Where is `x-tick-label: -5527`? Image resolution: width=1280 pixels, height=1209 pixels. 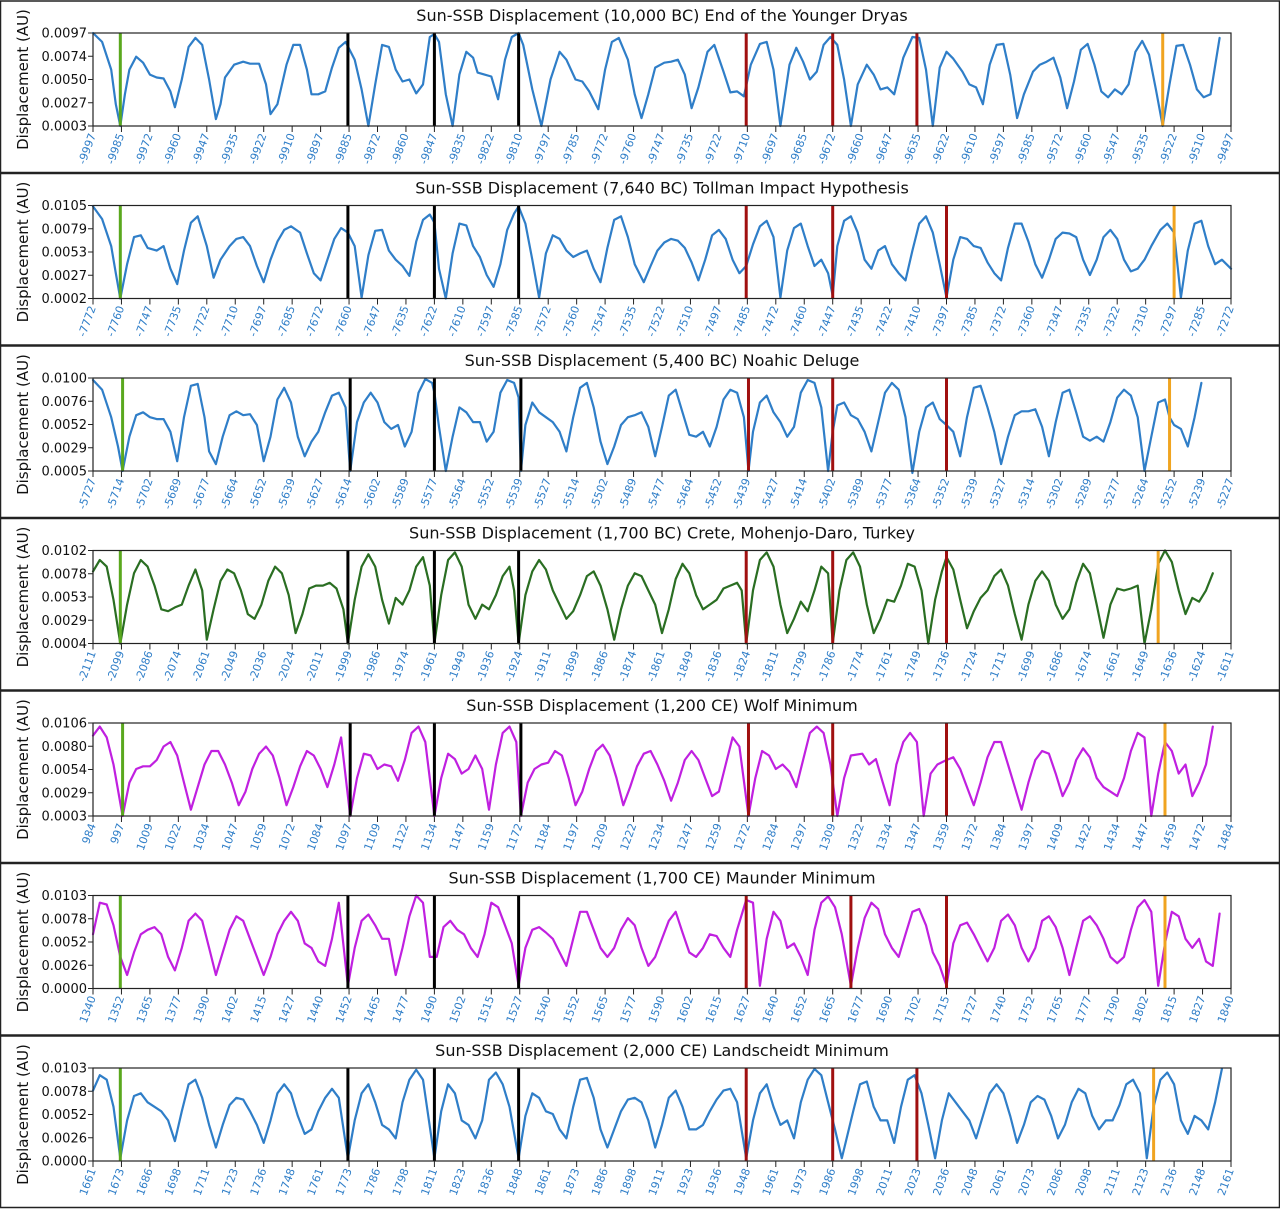 x-tick-label: -5527 is located at coordinates (542, 494).